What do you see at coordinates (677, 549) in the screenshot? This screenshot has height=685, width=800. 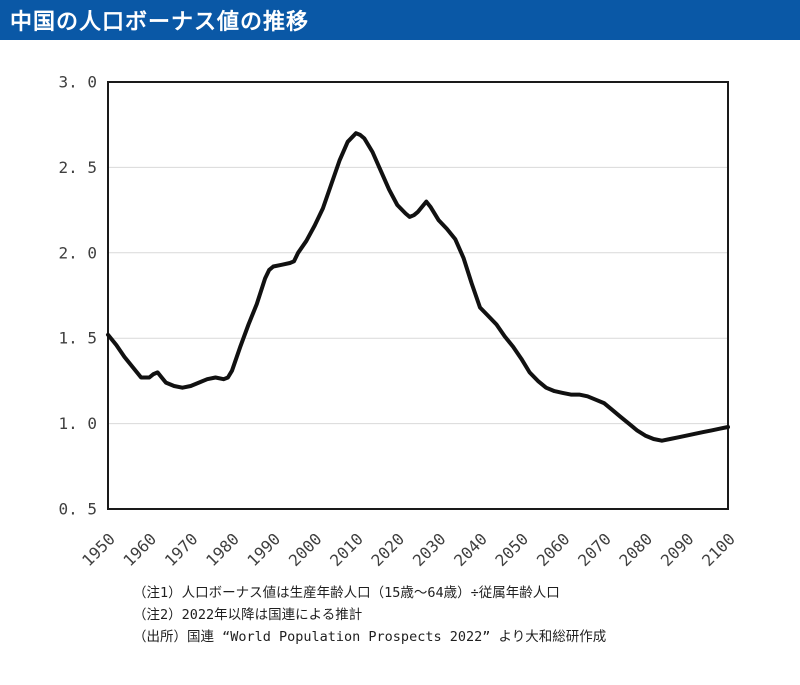 I see `x-tick-label: 2090` at bounding box center [677, 549].